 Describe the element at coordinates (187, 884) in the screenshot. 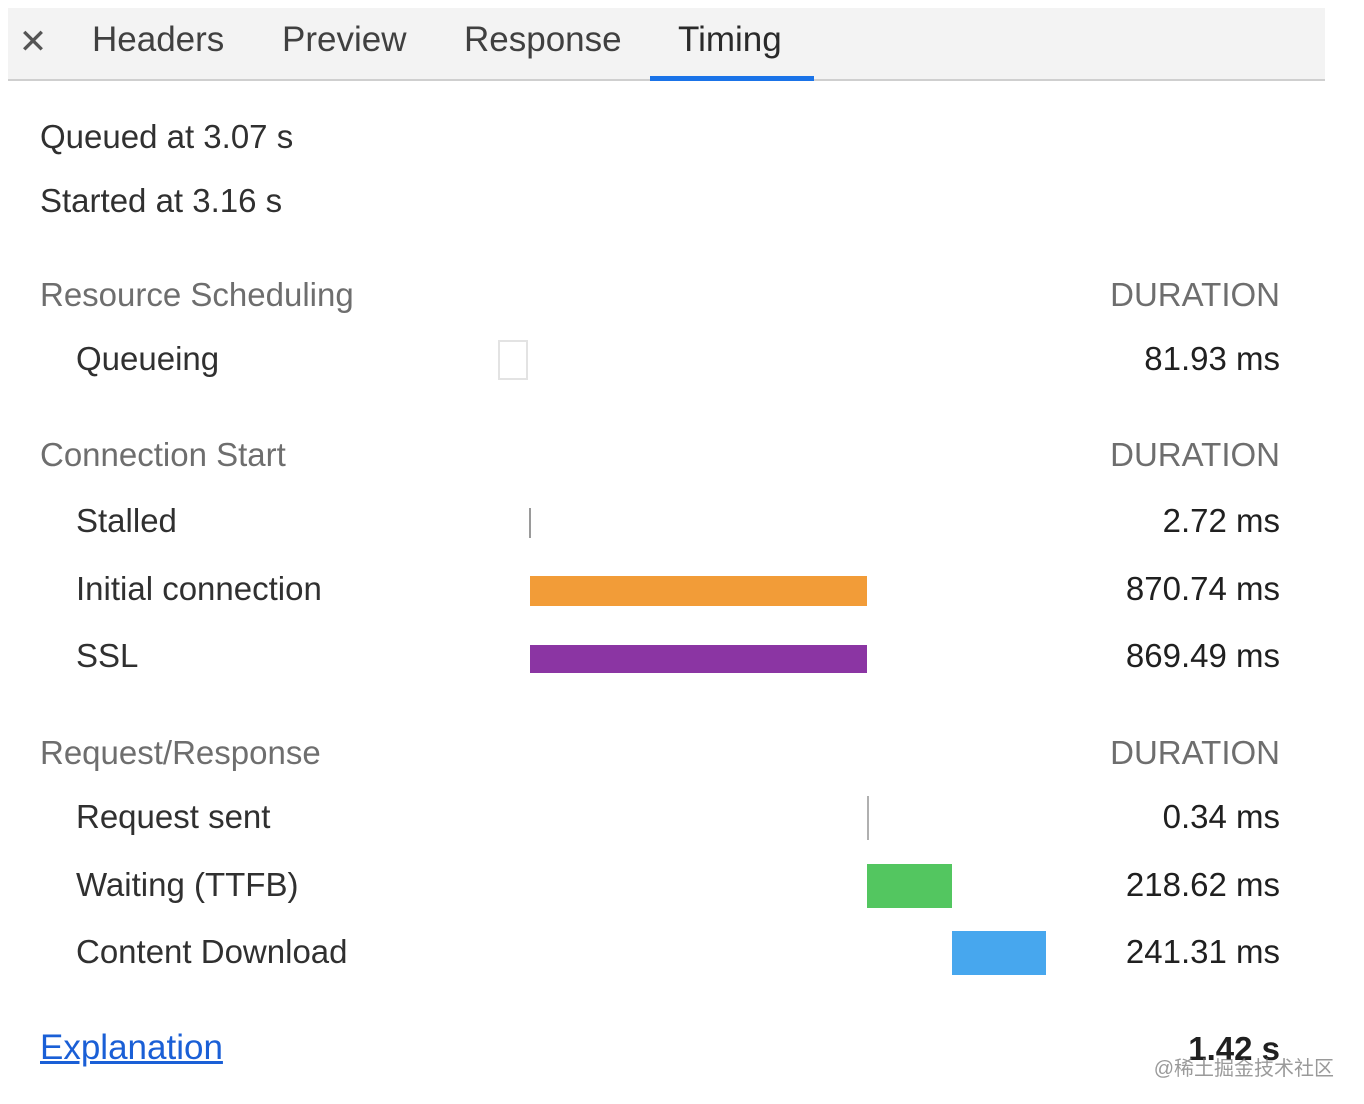

I see `row-label-waiting-ttfb: Waiting (TTFB)` at that location.